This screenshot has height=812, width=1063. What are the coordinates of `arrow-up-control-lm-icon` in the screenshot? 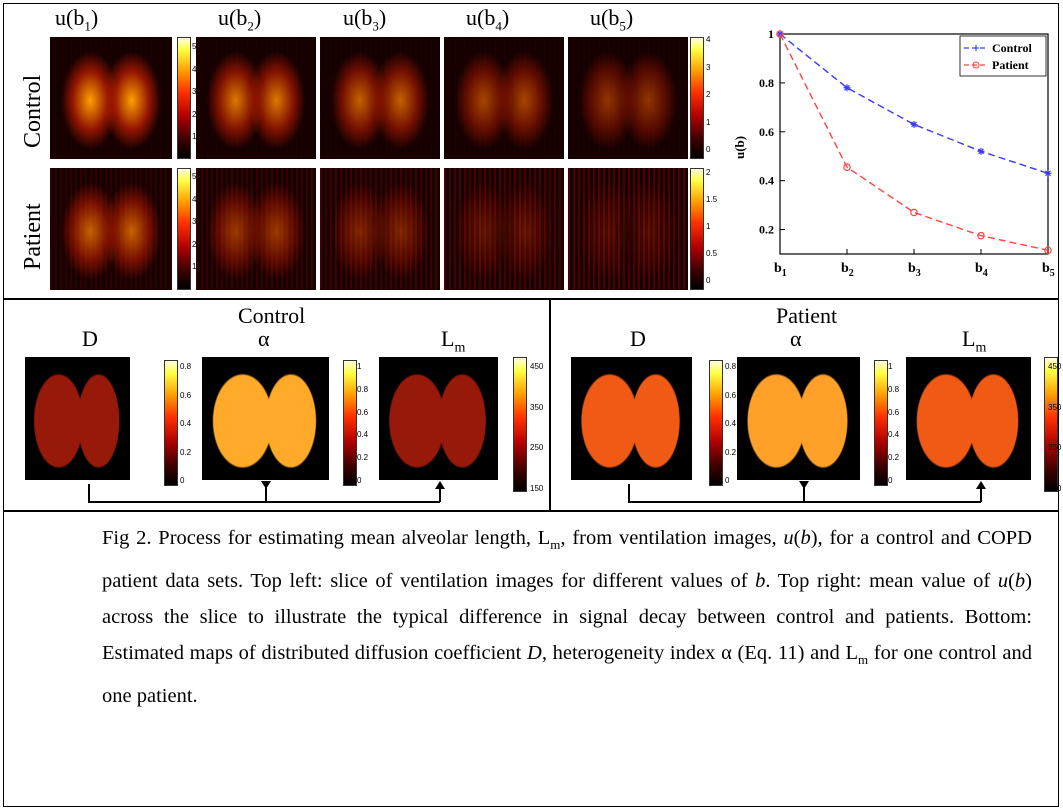 It's located at (440, 485).